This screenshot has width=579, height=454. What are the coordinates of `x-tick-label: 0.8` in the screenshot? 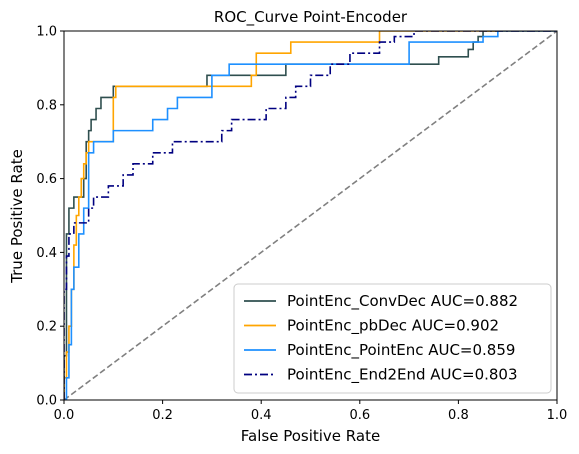 It's located at (458, 415).